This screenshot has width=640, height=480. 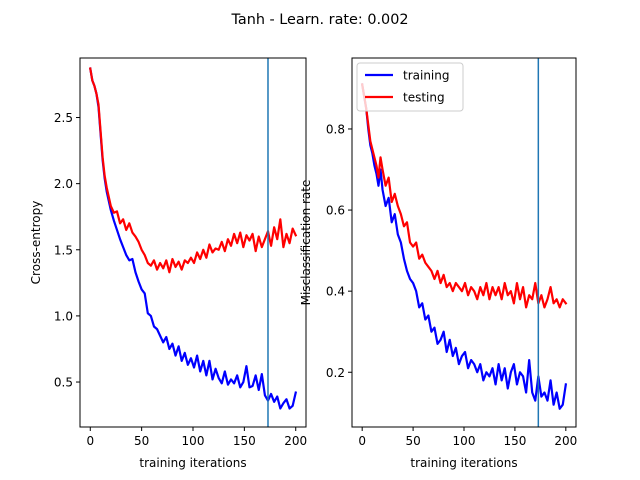 I want to click on left-x-tick-label: 200, so click(x=295, y=441).